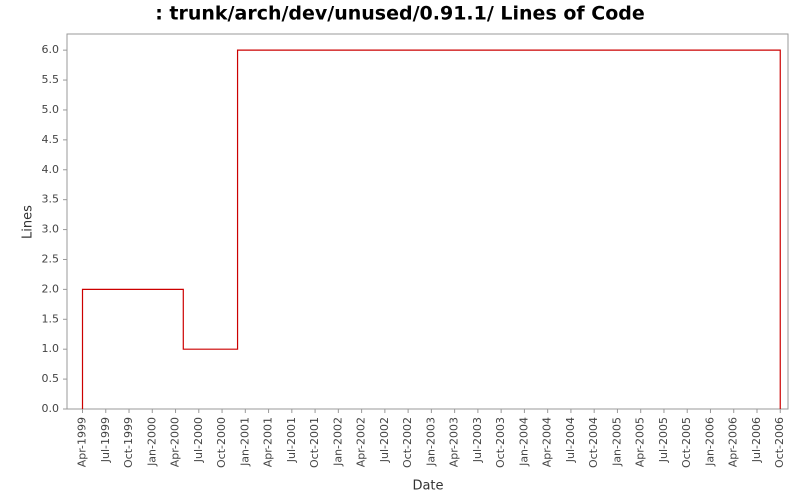 Image resolution: width=800 pixels, height=504 pixels. I want to click on x-tick-label: Apr-2001, so click(268, 442).